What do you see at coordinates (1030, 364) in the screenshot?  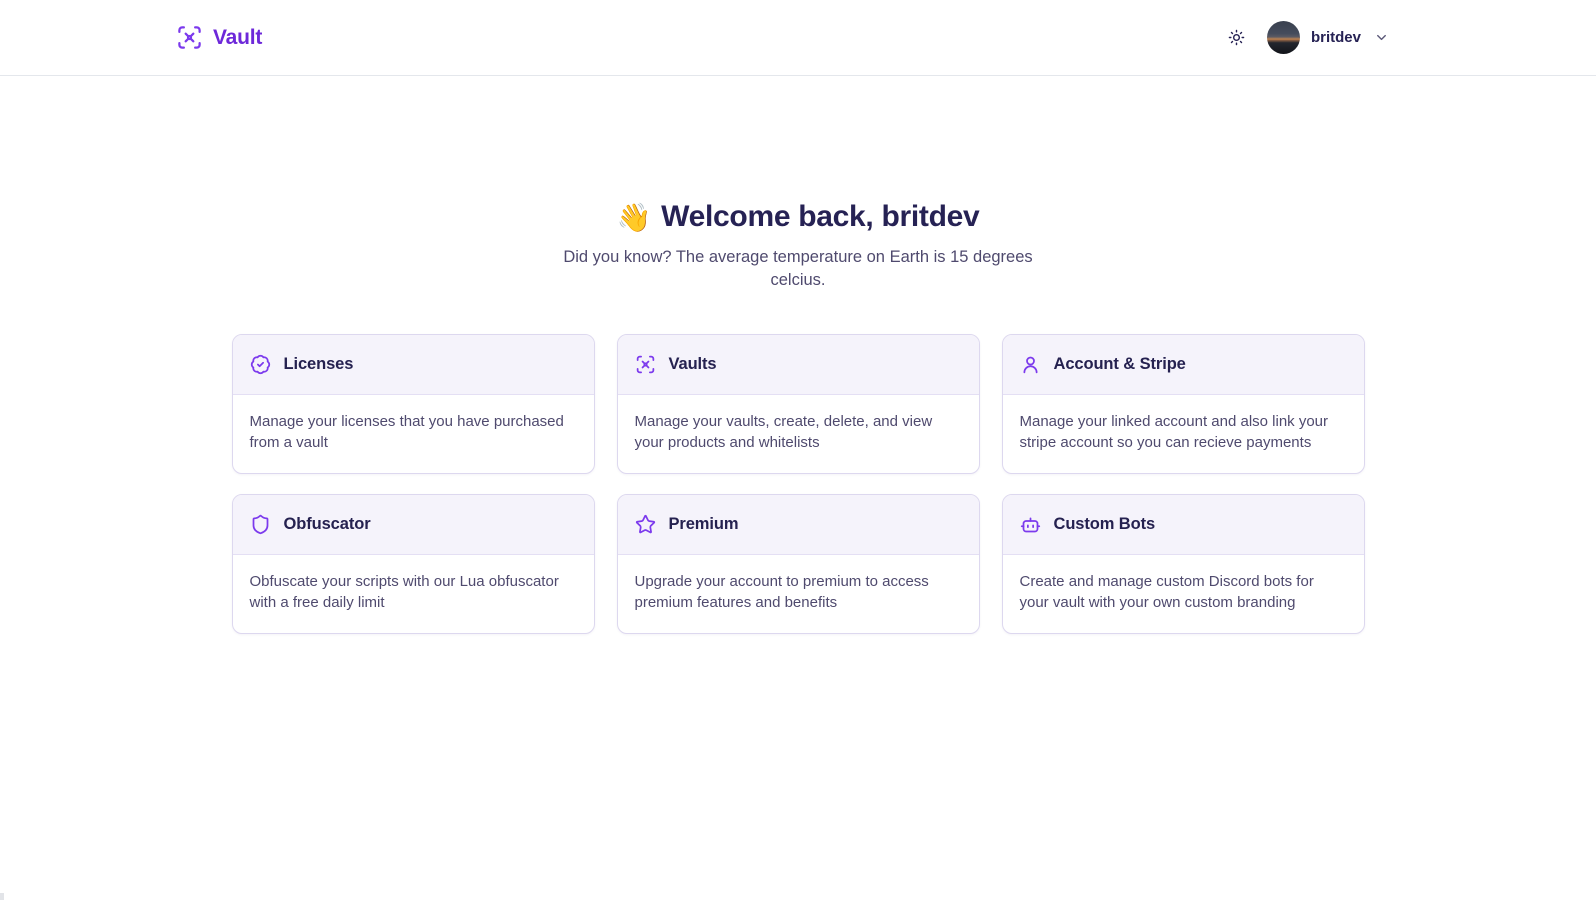 I see `user-icon` at bounding box center [1030, 364].